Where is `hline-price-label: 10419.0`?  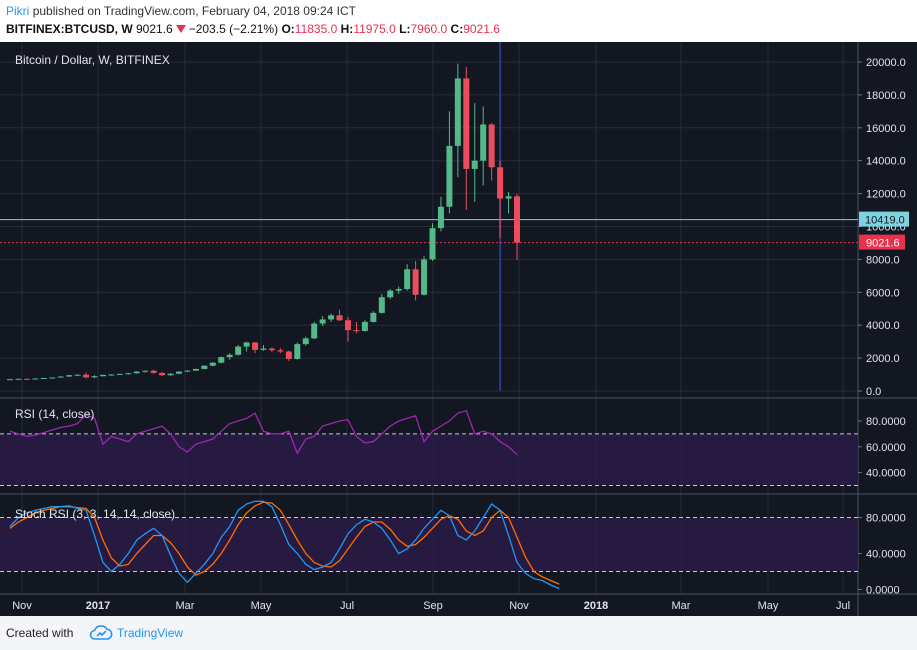
hline-price-label: 10419.0 is located at coordinates (885, 221).